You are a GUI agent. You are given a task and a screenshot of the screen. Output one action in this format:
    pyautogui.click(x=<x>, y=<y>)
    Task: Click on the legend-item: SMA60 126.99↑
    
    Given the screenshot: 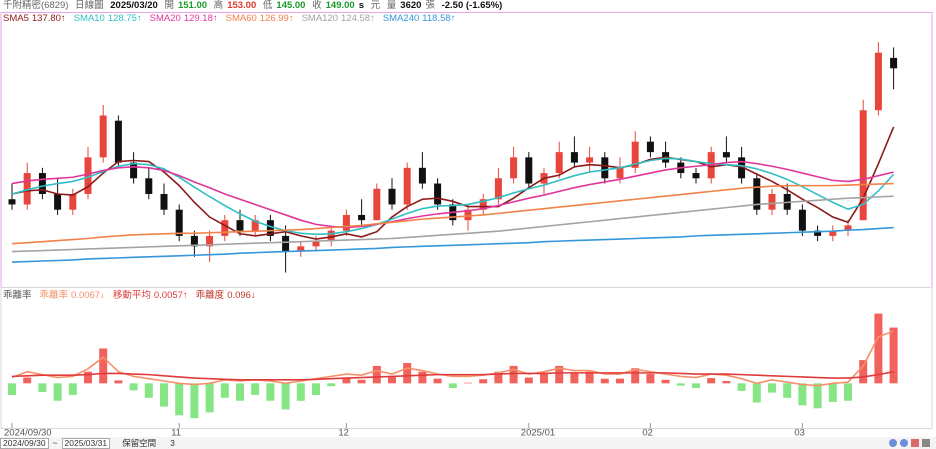 What is the action you would take?
    pyautogui.click(x=260, y=18)
    